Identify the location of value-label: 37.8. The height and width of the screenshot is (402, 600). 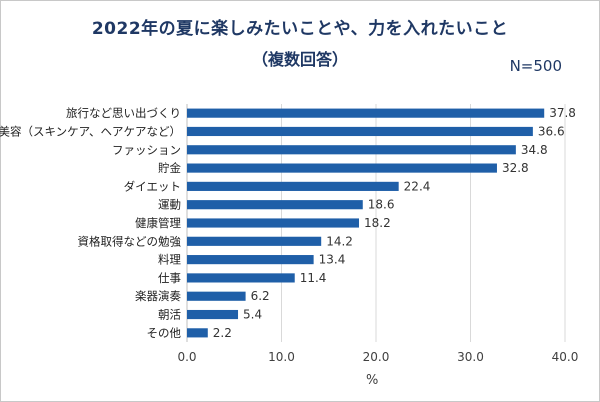
(562, 113).